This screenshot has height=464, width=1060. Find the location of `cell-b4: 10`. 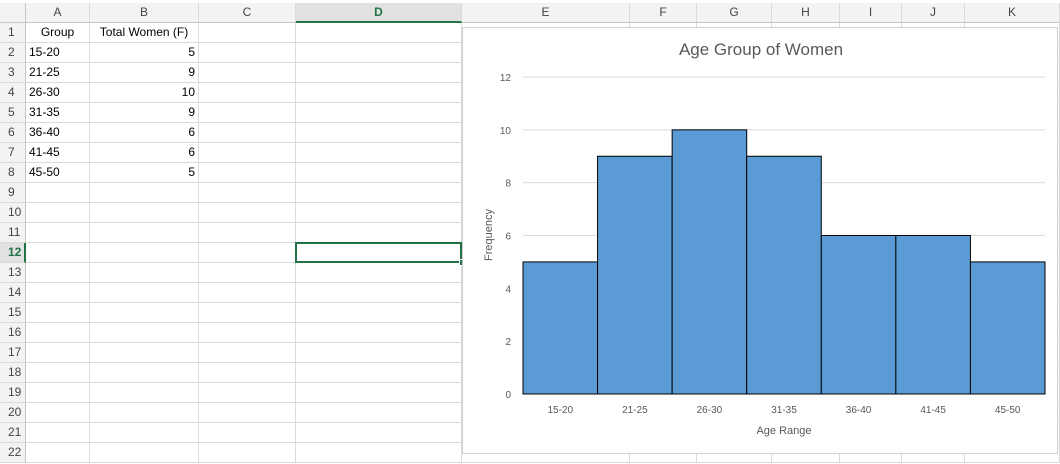

cell-b4: 10 is located at coordinates (144, 93).